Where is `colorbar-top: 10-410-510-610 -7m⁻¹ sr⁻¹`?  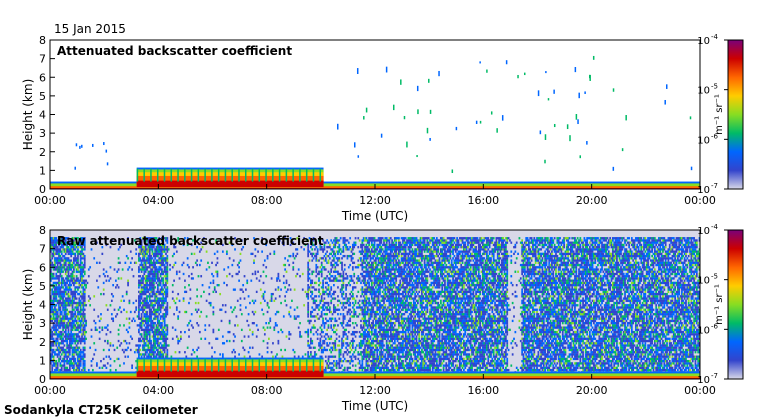
colorbar-top: 10-410-510-610 -7m⁻¹ sr⁻¹ is located at coordinates (720, 114).